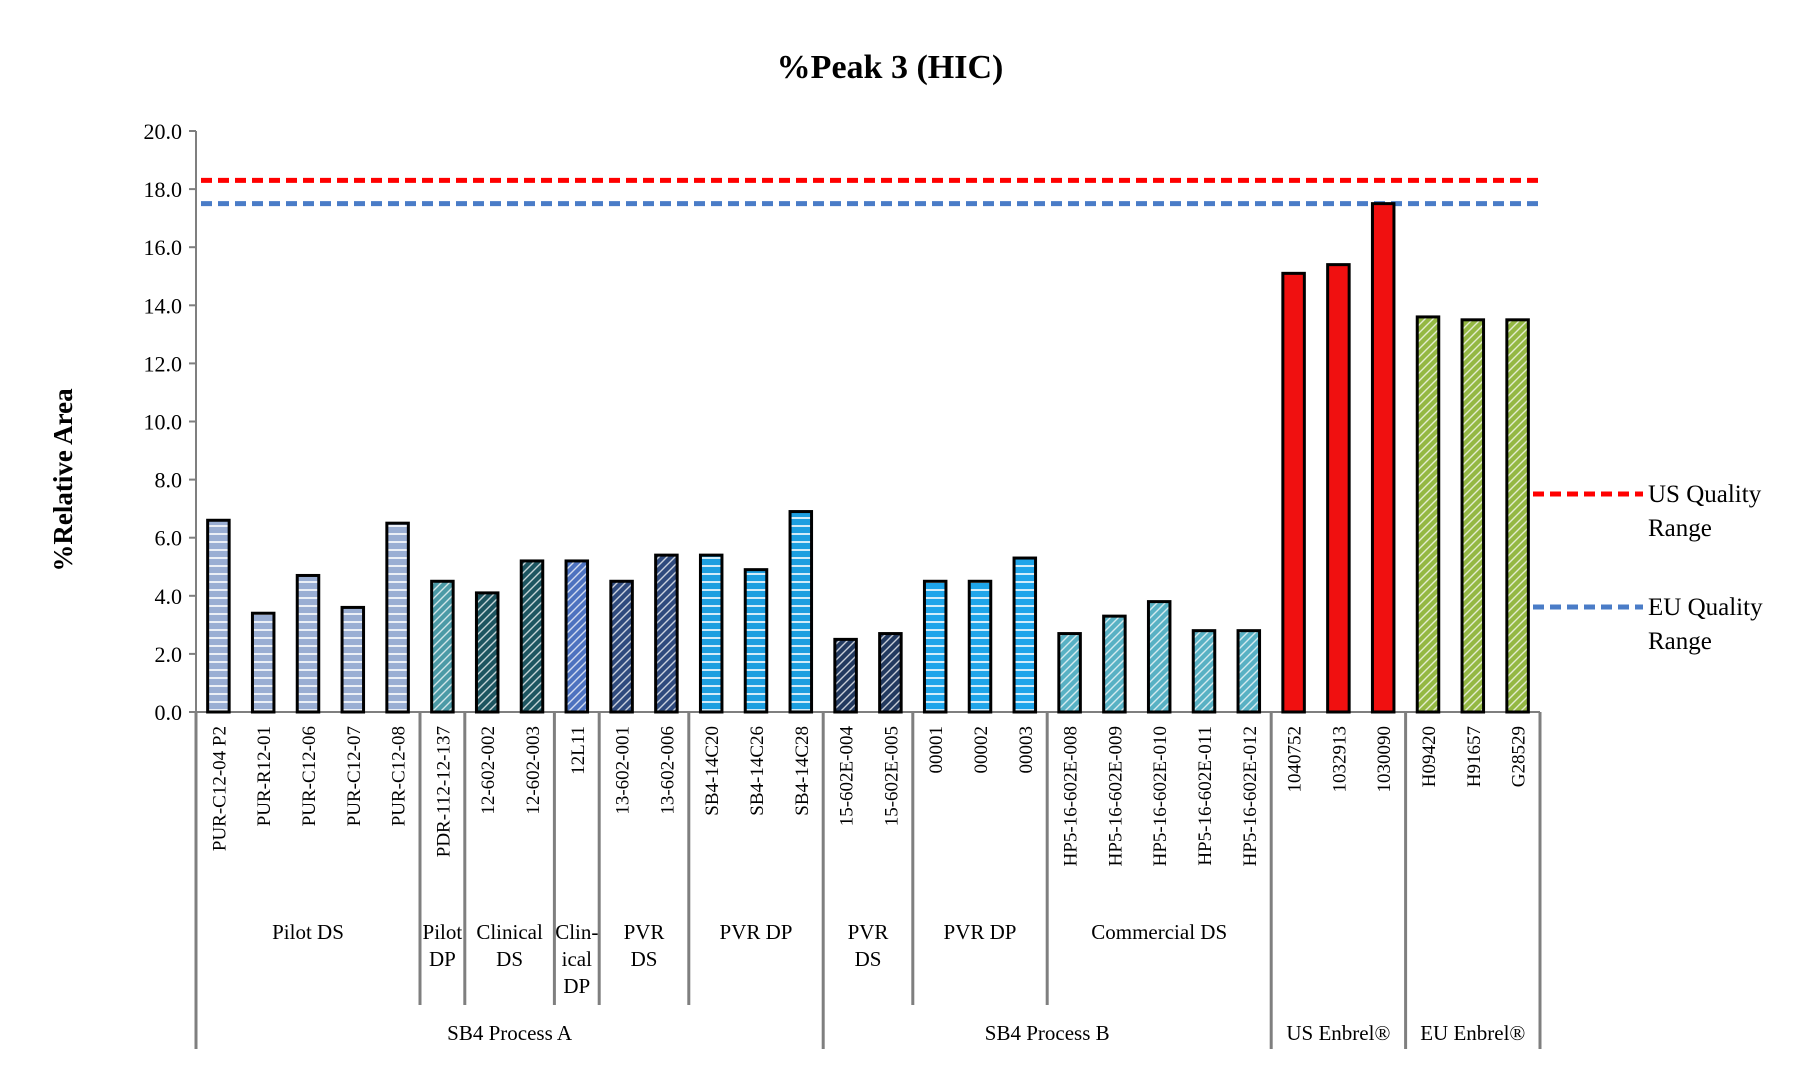 The width and height of the screenshot is (1808, 1069). I want to click on y-tick-label: 12.0, so click(163, 363).